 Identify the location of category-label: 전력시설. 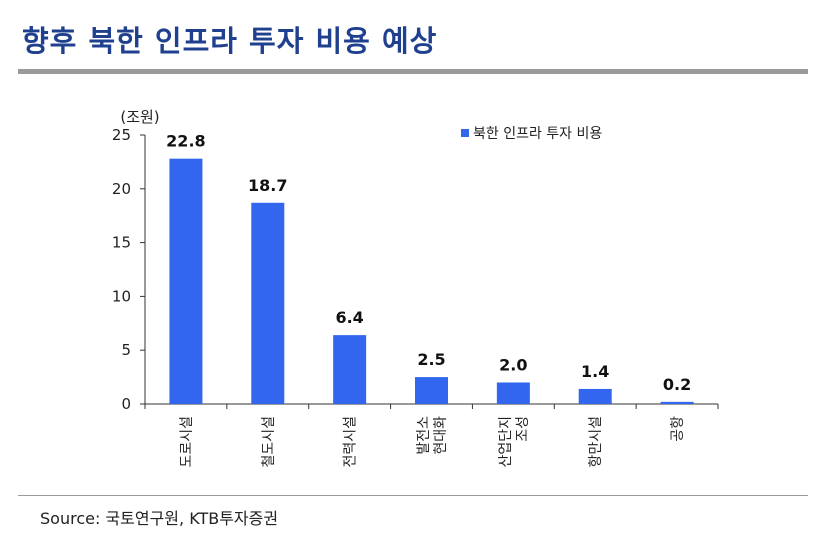
(351, 442).